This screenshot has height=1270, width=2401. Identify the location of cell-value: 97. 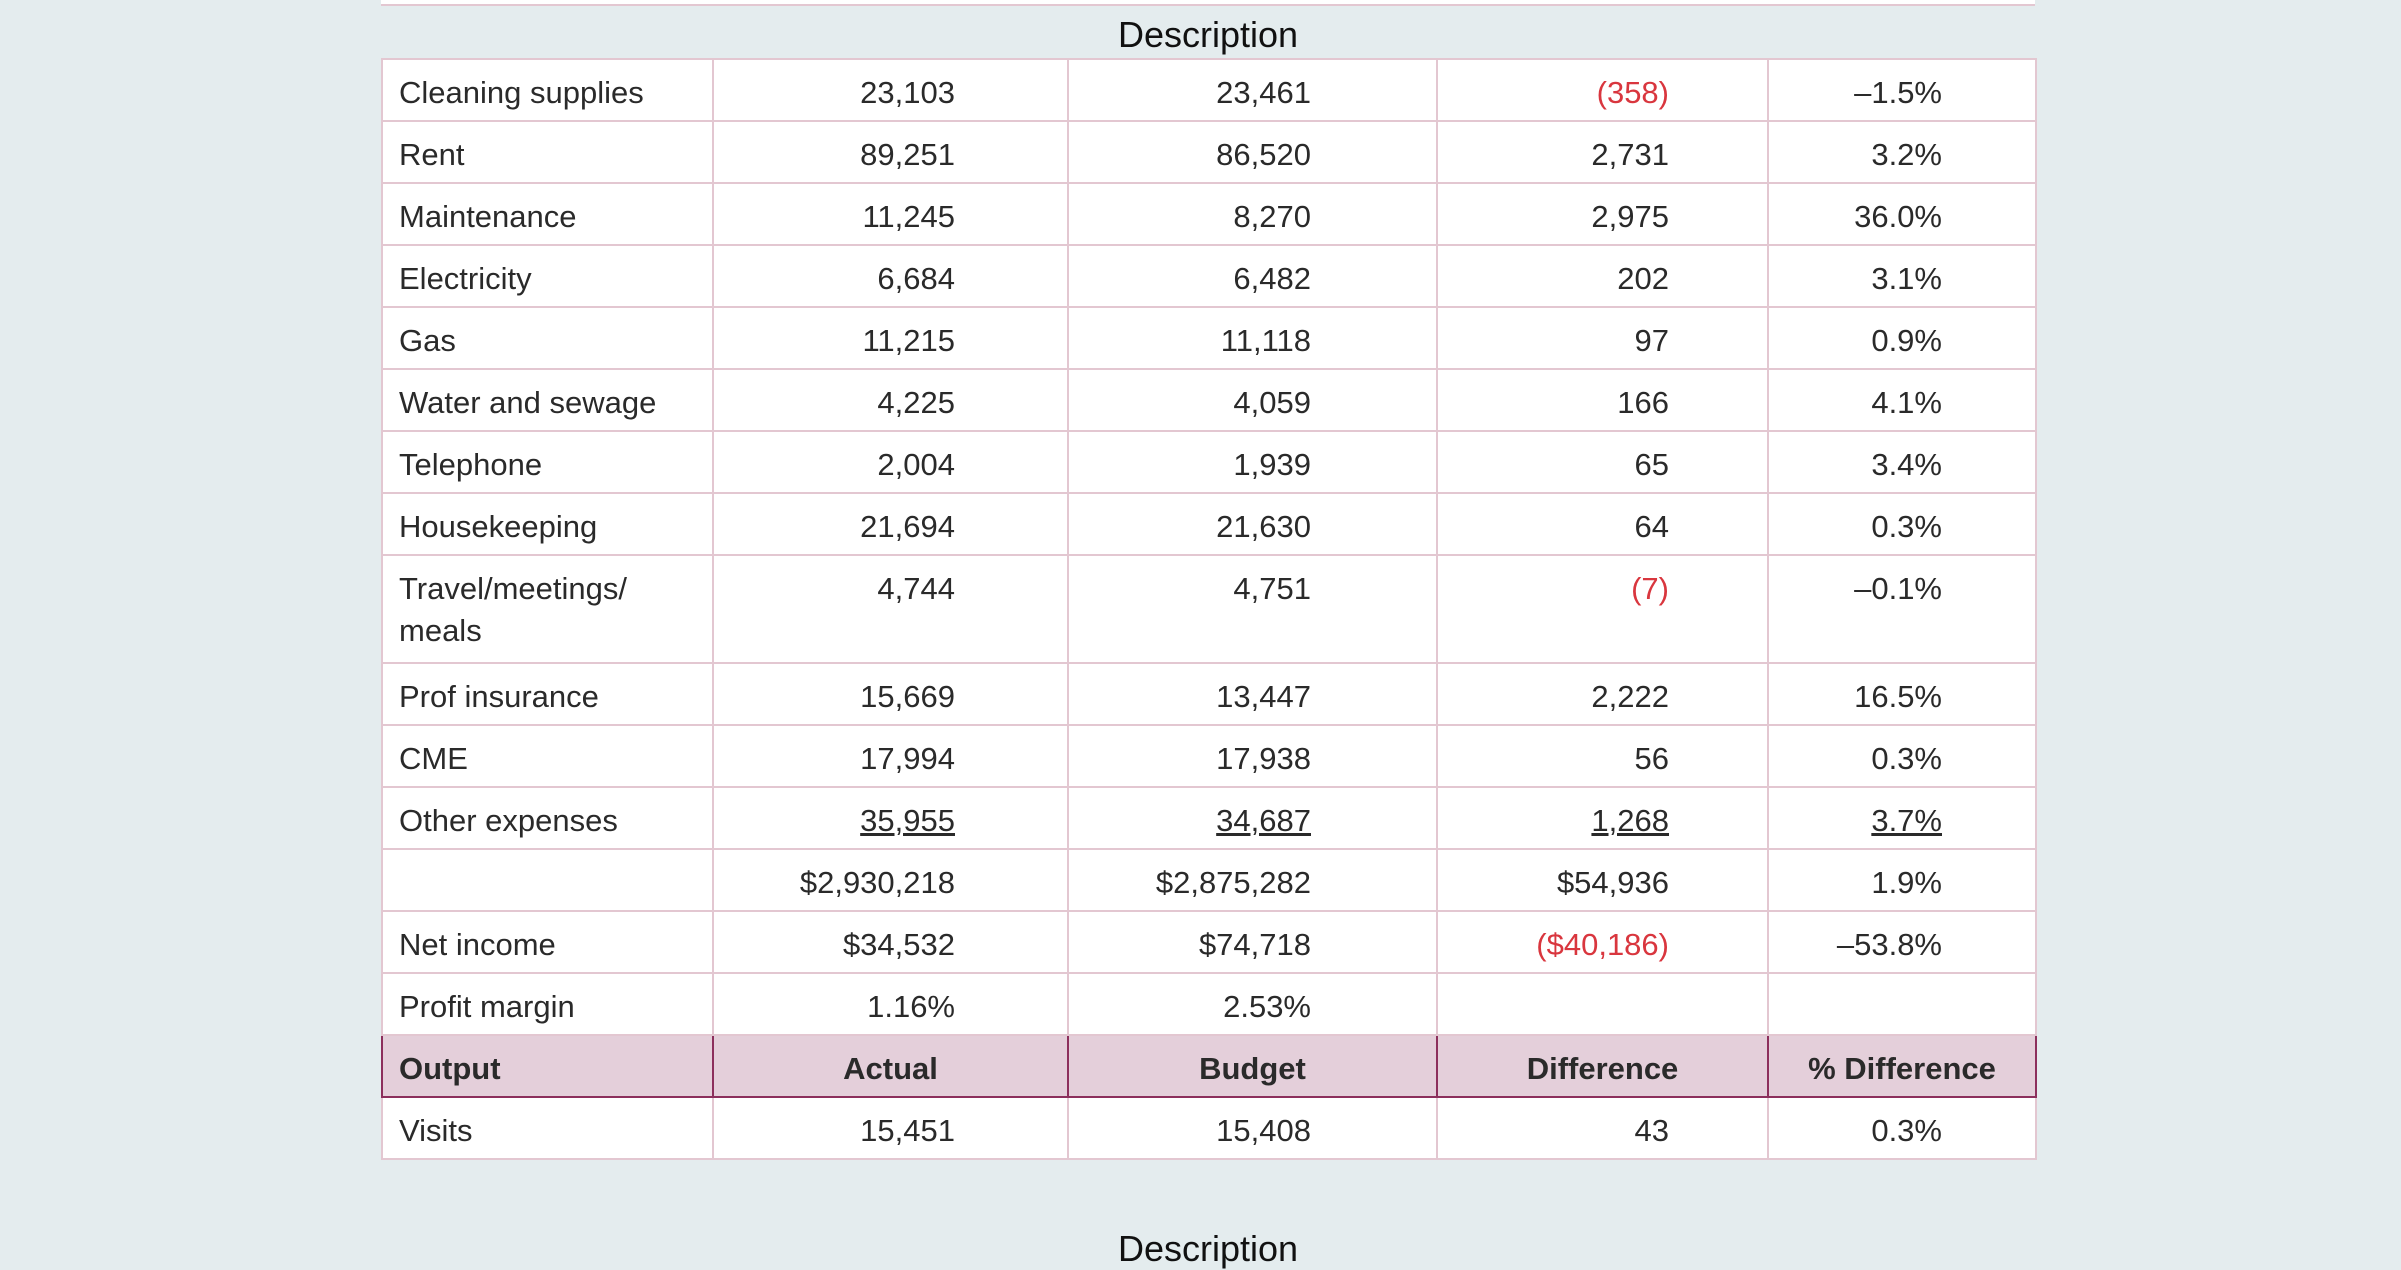
(1651, 340).